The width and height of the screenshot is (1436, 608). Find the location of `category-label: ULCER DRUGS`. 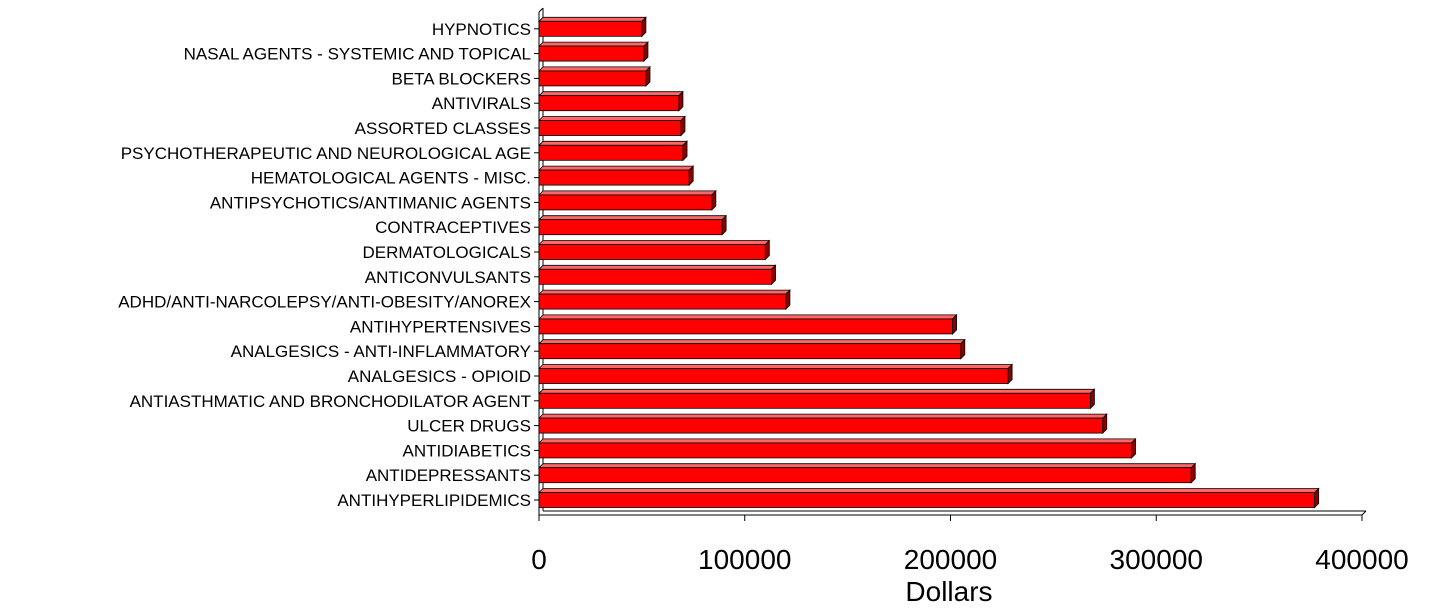

category-label: ULCER DRUGS is located at coordinates (469, 426).